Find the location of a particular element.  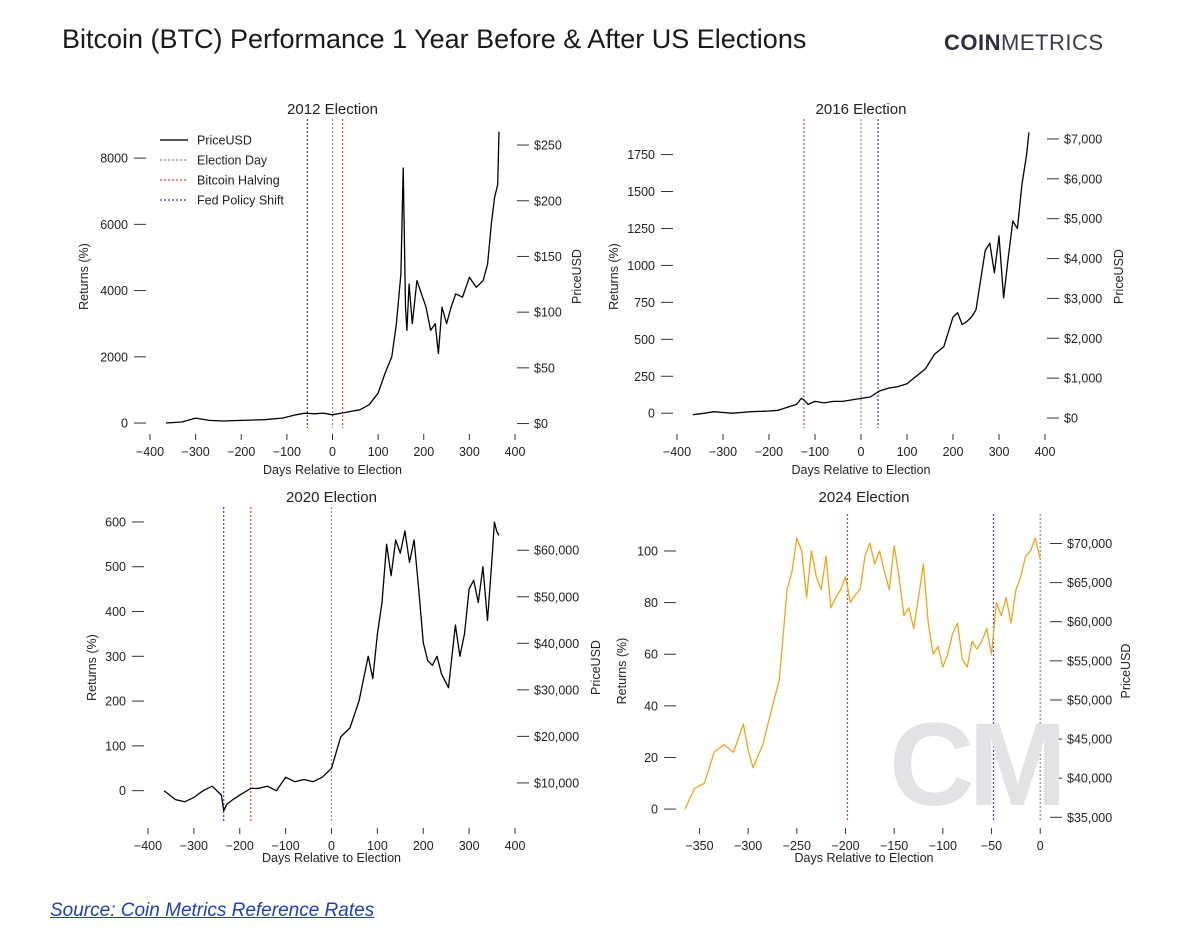

y2-tick-label: $4,000 is located at coordinates (1083, 259).